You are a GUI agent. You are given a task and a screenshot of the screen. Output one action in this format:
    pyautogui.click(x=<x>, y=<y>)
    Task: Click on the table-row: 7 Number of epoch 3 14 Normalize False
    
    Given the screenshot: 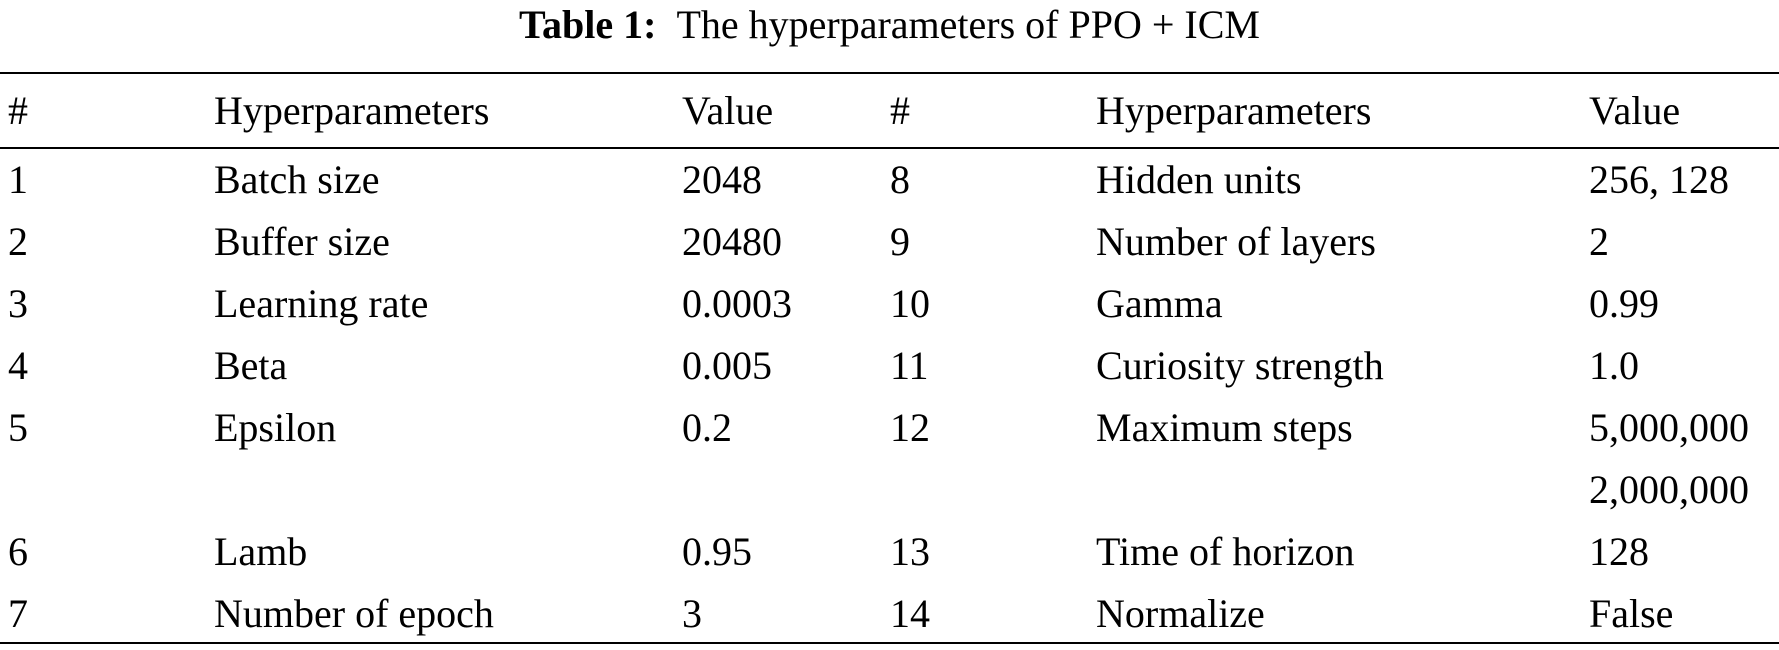 What is the action you would take?
    pyautogui.click(x=889, y=614)
    